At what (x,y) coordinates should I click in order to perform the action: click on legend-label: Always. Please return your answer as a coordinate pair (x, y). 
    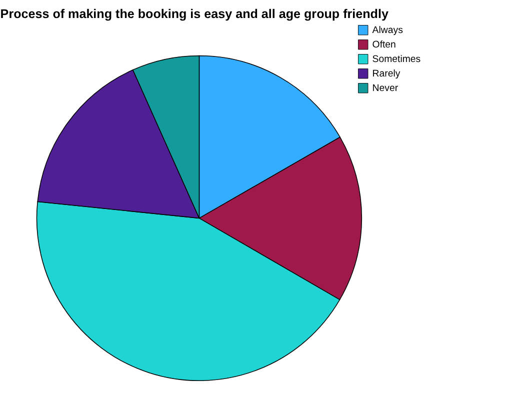
    Looking at the image, I should click on (388, 30).